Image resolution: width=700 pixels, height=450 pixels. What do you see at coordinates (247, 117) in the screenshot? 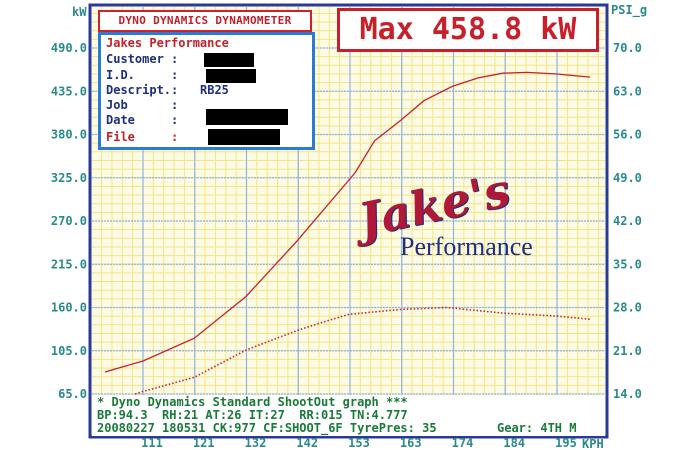
I see `redacted-date` at bounding box center [247, 117].